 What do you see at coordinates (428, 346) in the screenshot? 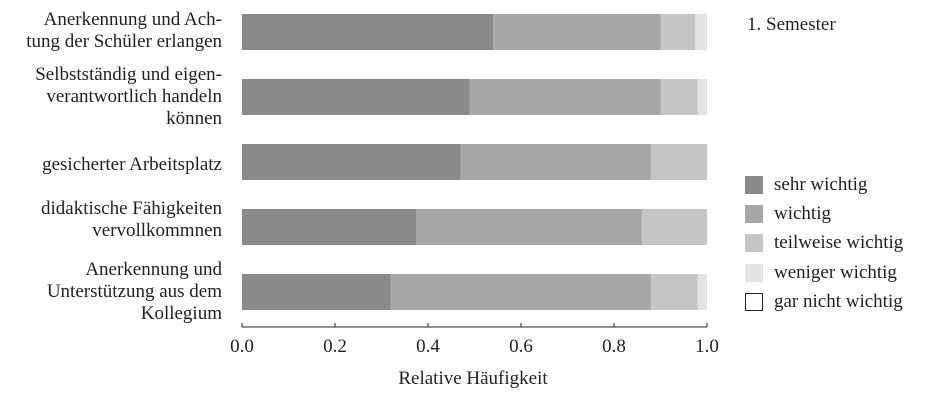
I see `x-tick-label: 0.4` at bounding box center [428, 346].